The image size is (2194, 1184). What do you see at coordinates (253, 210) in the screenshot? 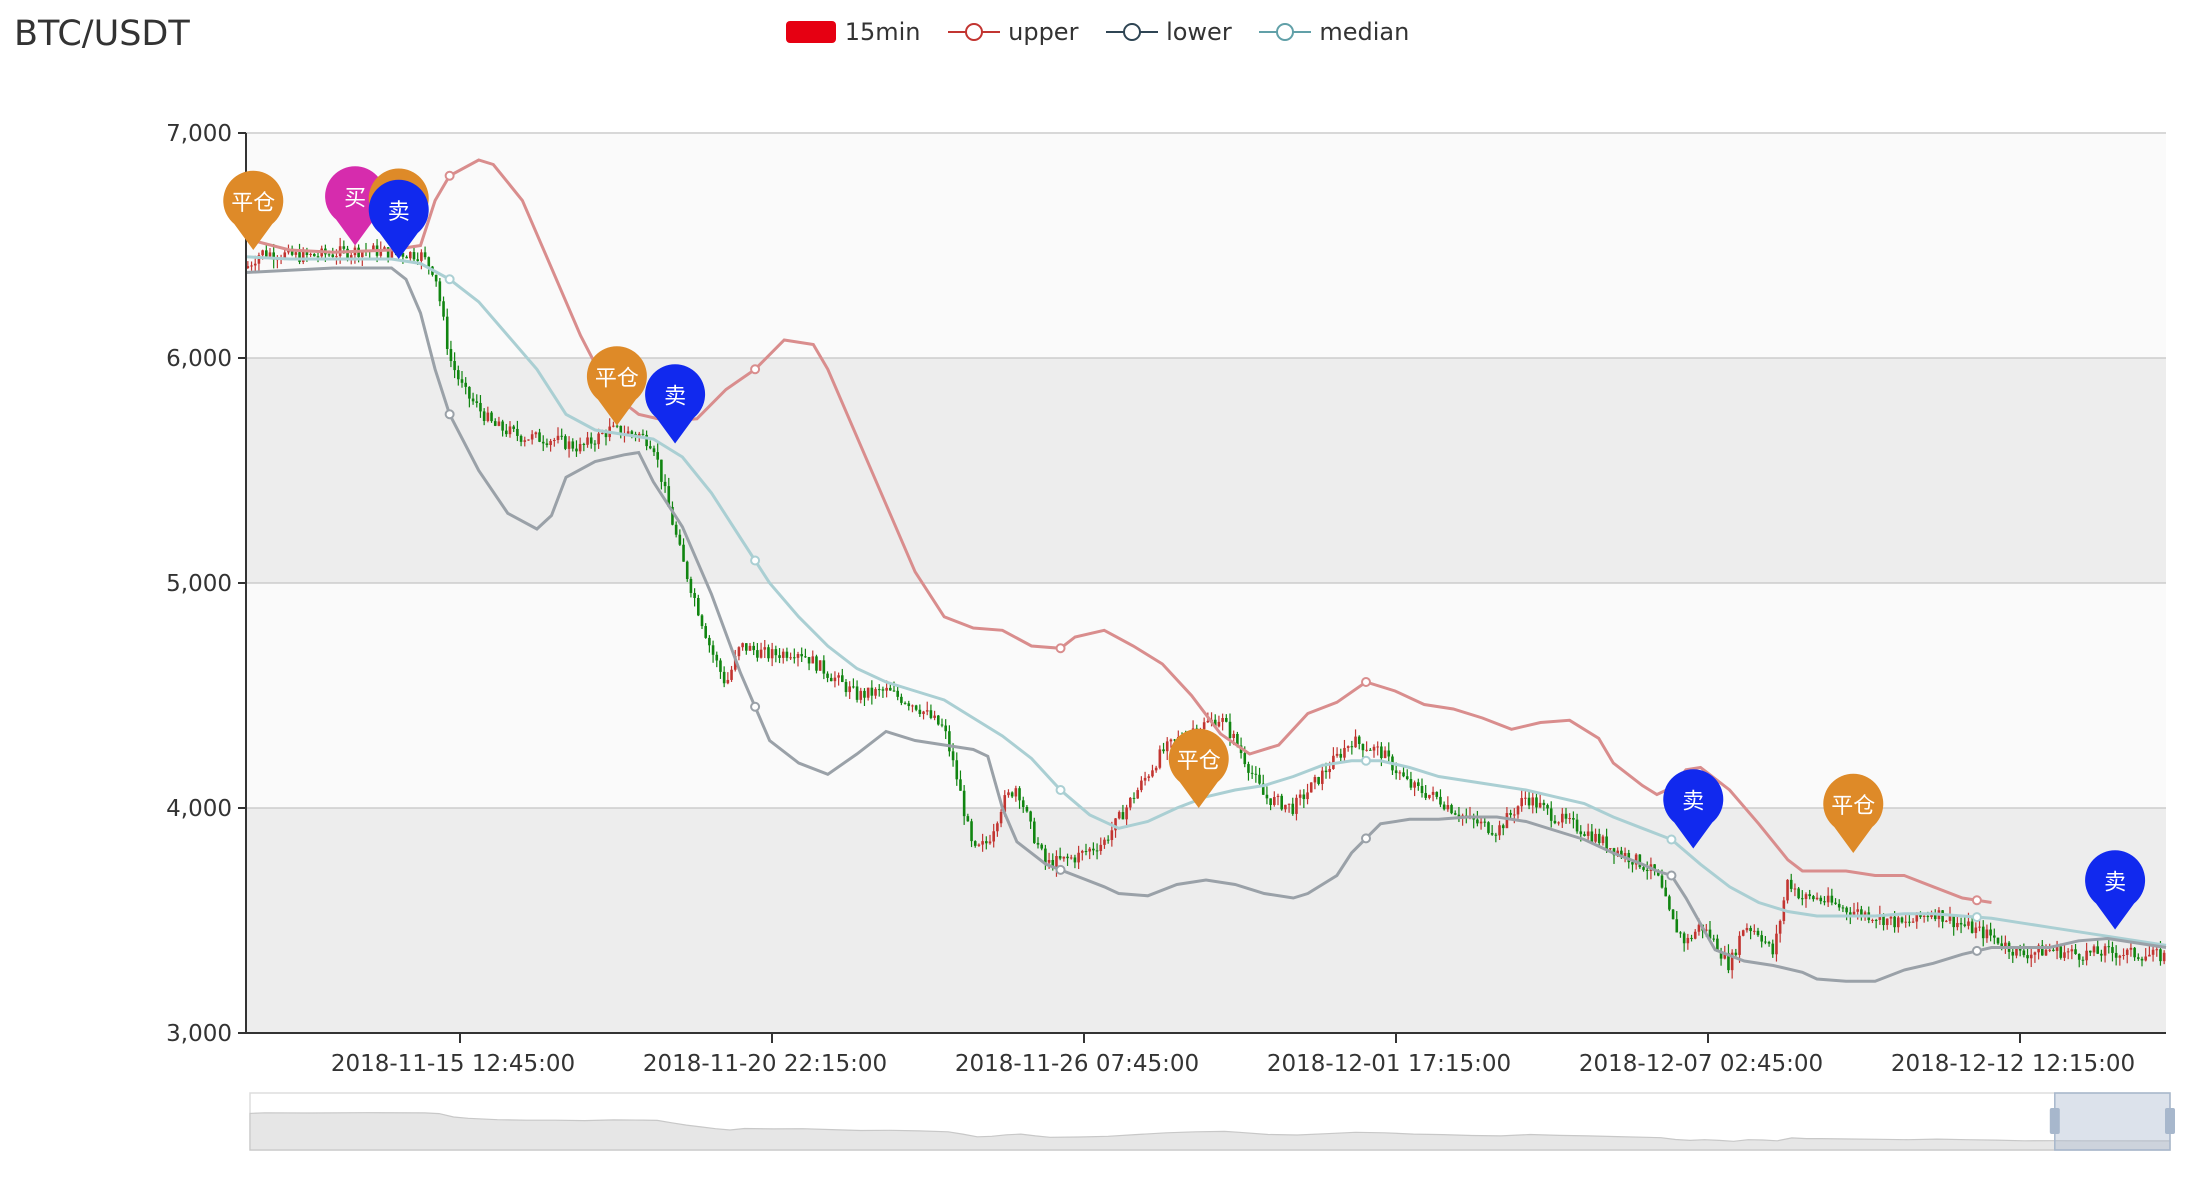
I see `marker-close: 平仓` at bounding box center [253, 210].